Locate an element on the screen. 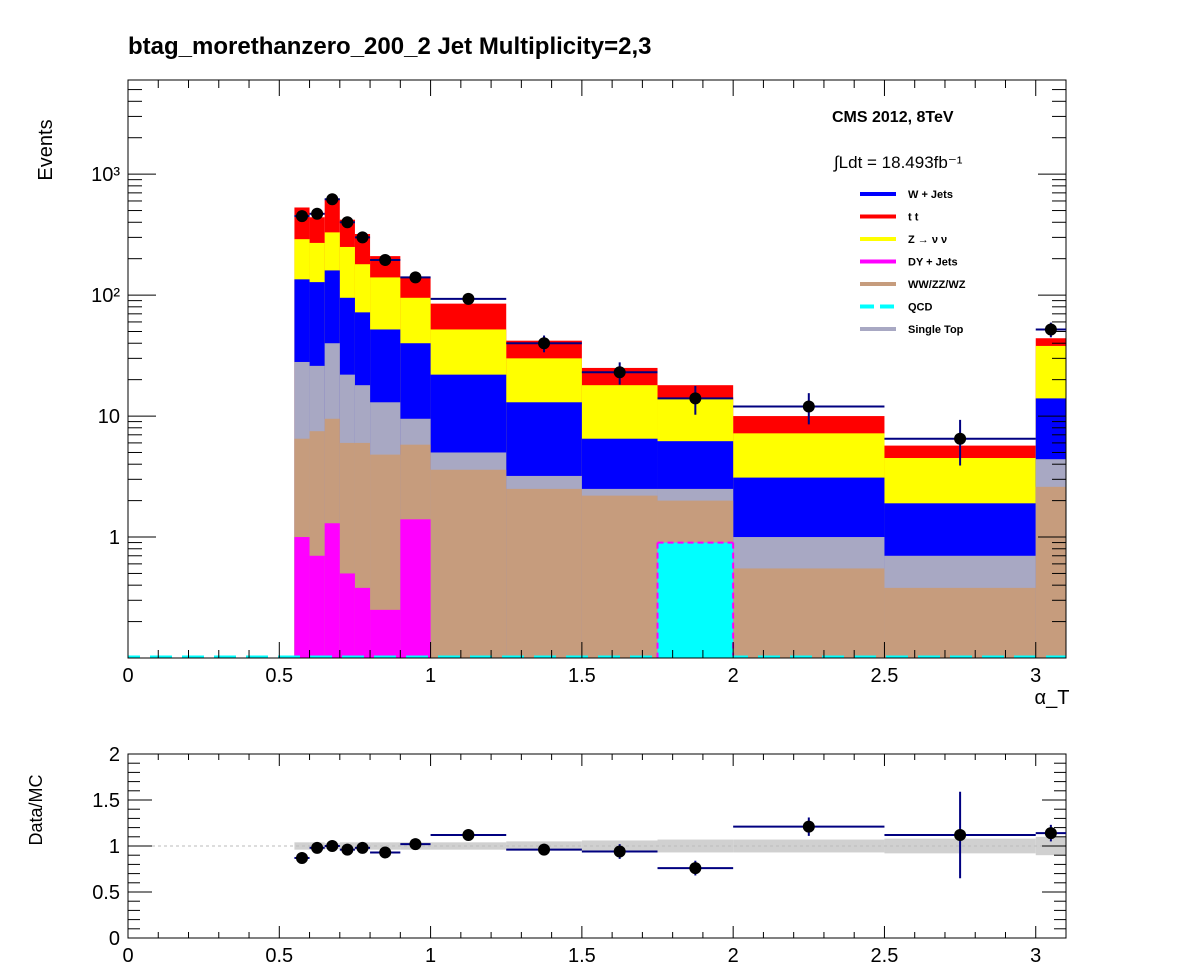 The height and width of the screenshot is (977, 1196). ratio-x-tick-label-2.5: 2.5 is located at coordinates (885, 956).